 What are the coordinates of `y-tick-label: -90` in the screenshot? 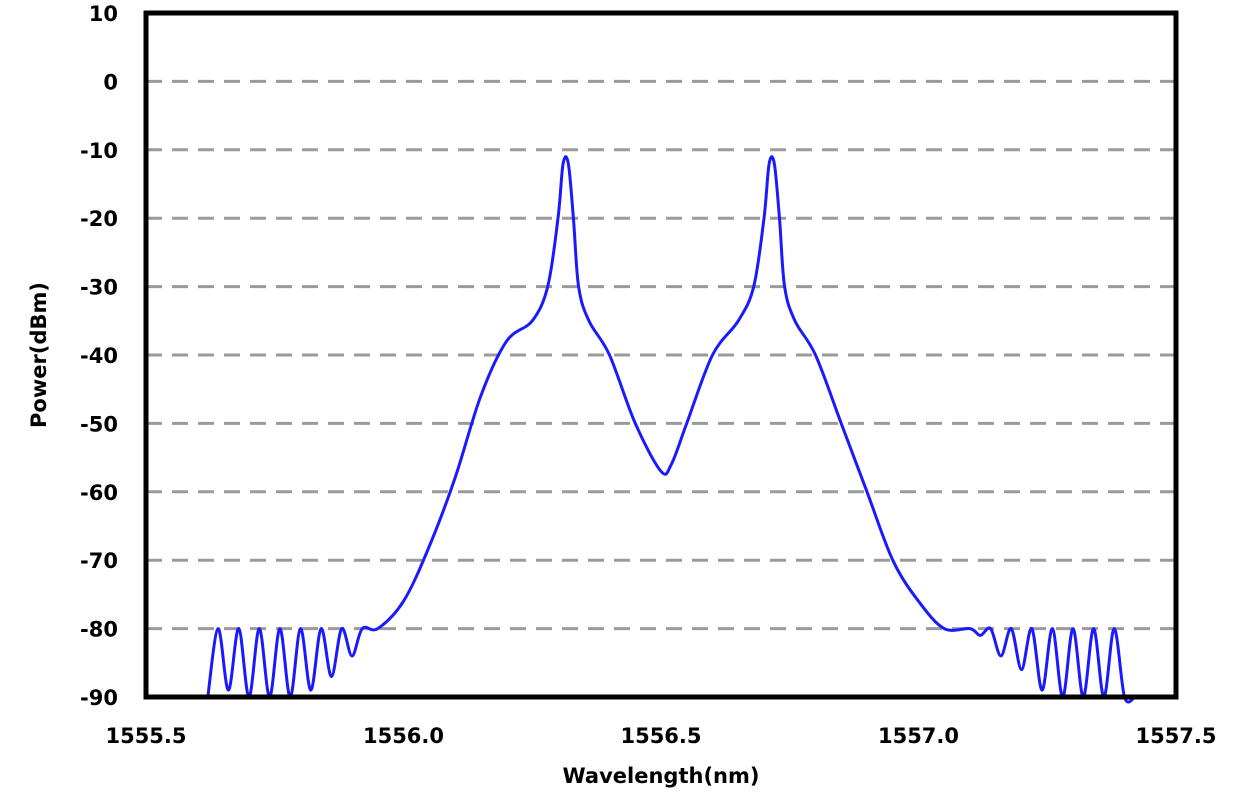 It's located at (99, 698).